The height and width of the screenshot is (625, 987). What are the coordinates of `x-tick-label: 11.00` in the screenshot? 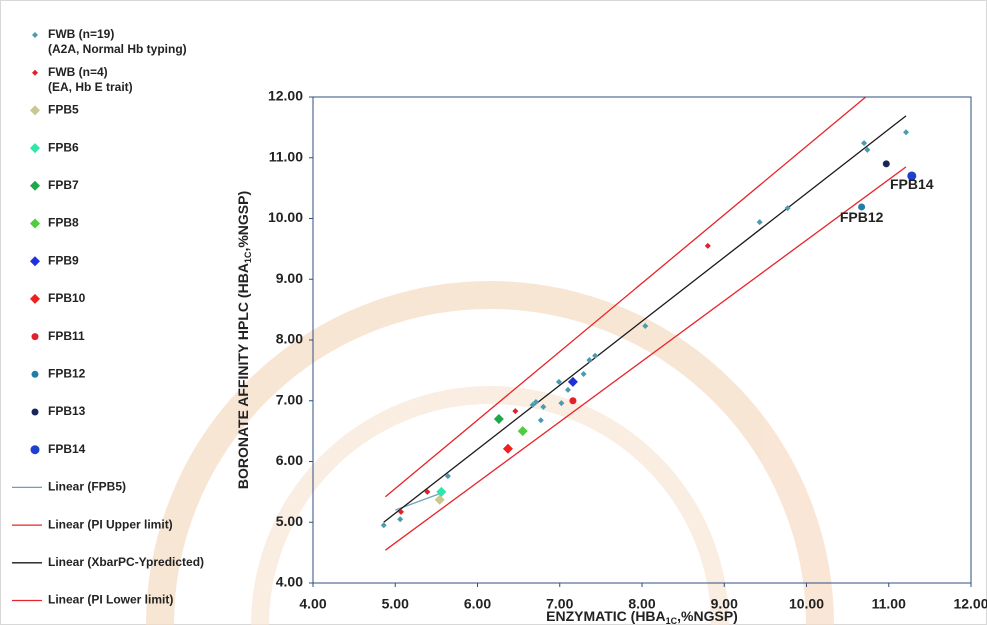 It's located at (889, 604).